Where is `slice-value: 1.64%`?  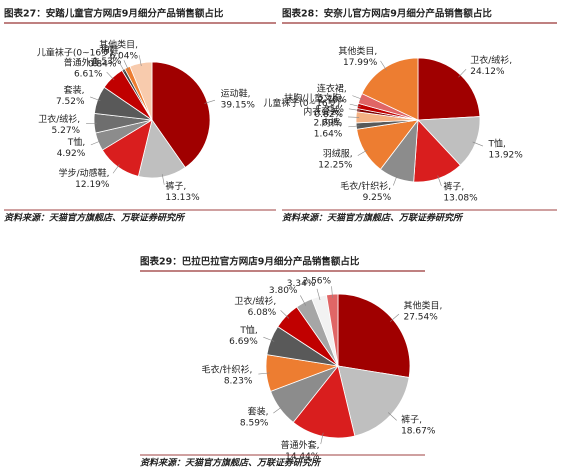
slice-value: 1.64% is located at coordinates (328, 134).